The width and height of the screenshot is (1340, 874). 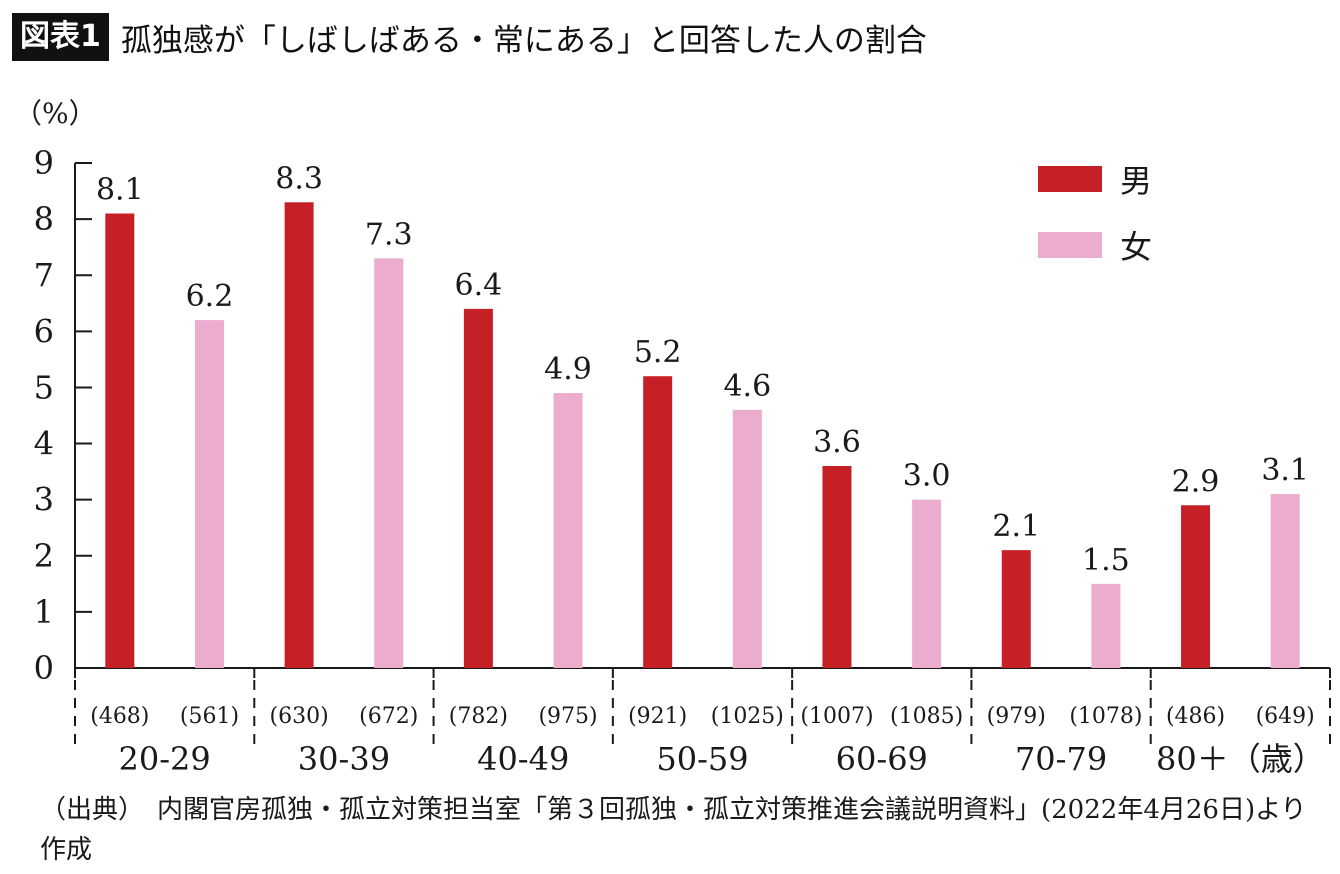 I want to click on data-label: 8.3, so click(x=299, y=178).